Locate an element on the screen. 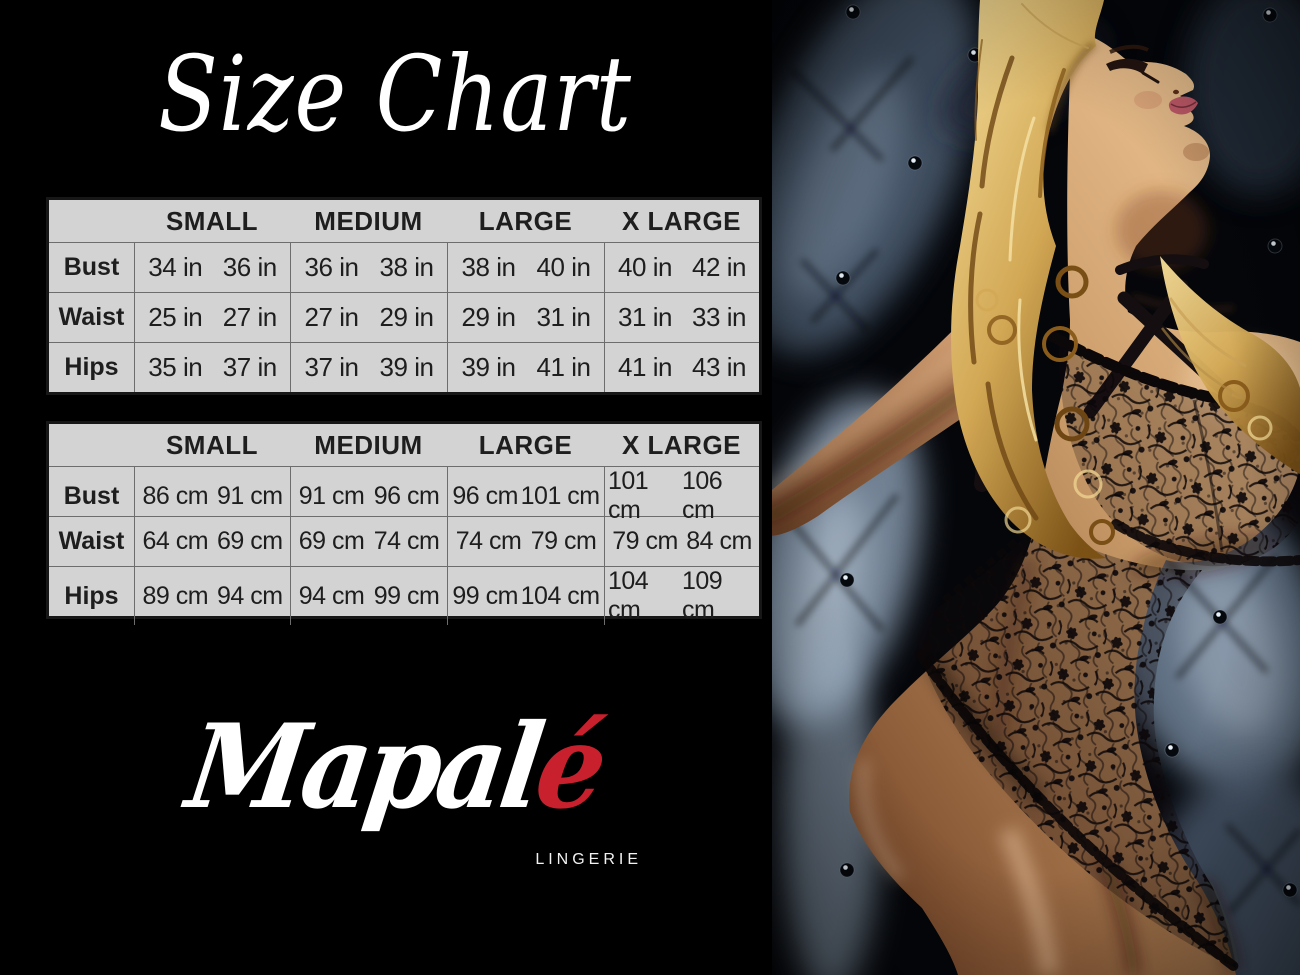 Image resolution: width=1300 pixels, height=975 pixels. size-cell-xlarge: 101 cm 106 cm is located at coordinates (681, 496).